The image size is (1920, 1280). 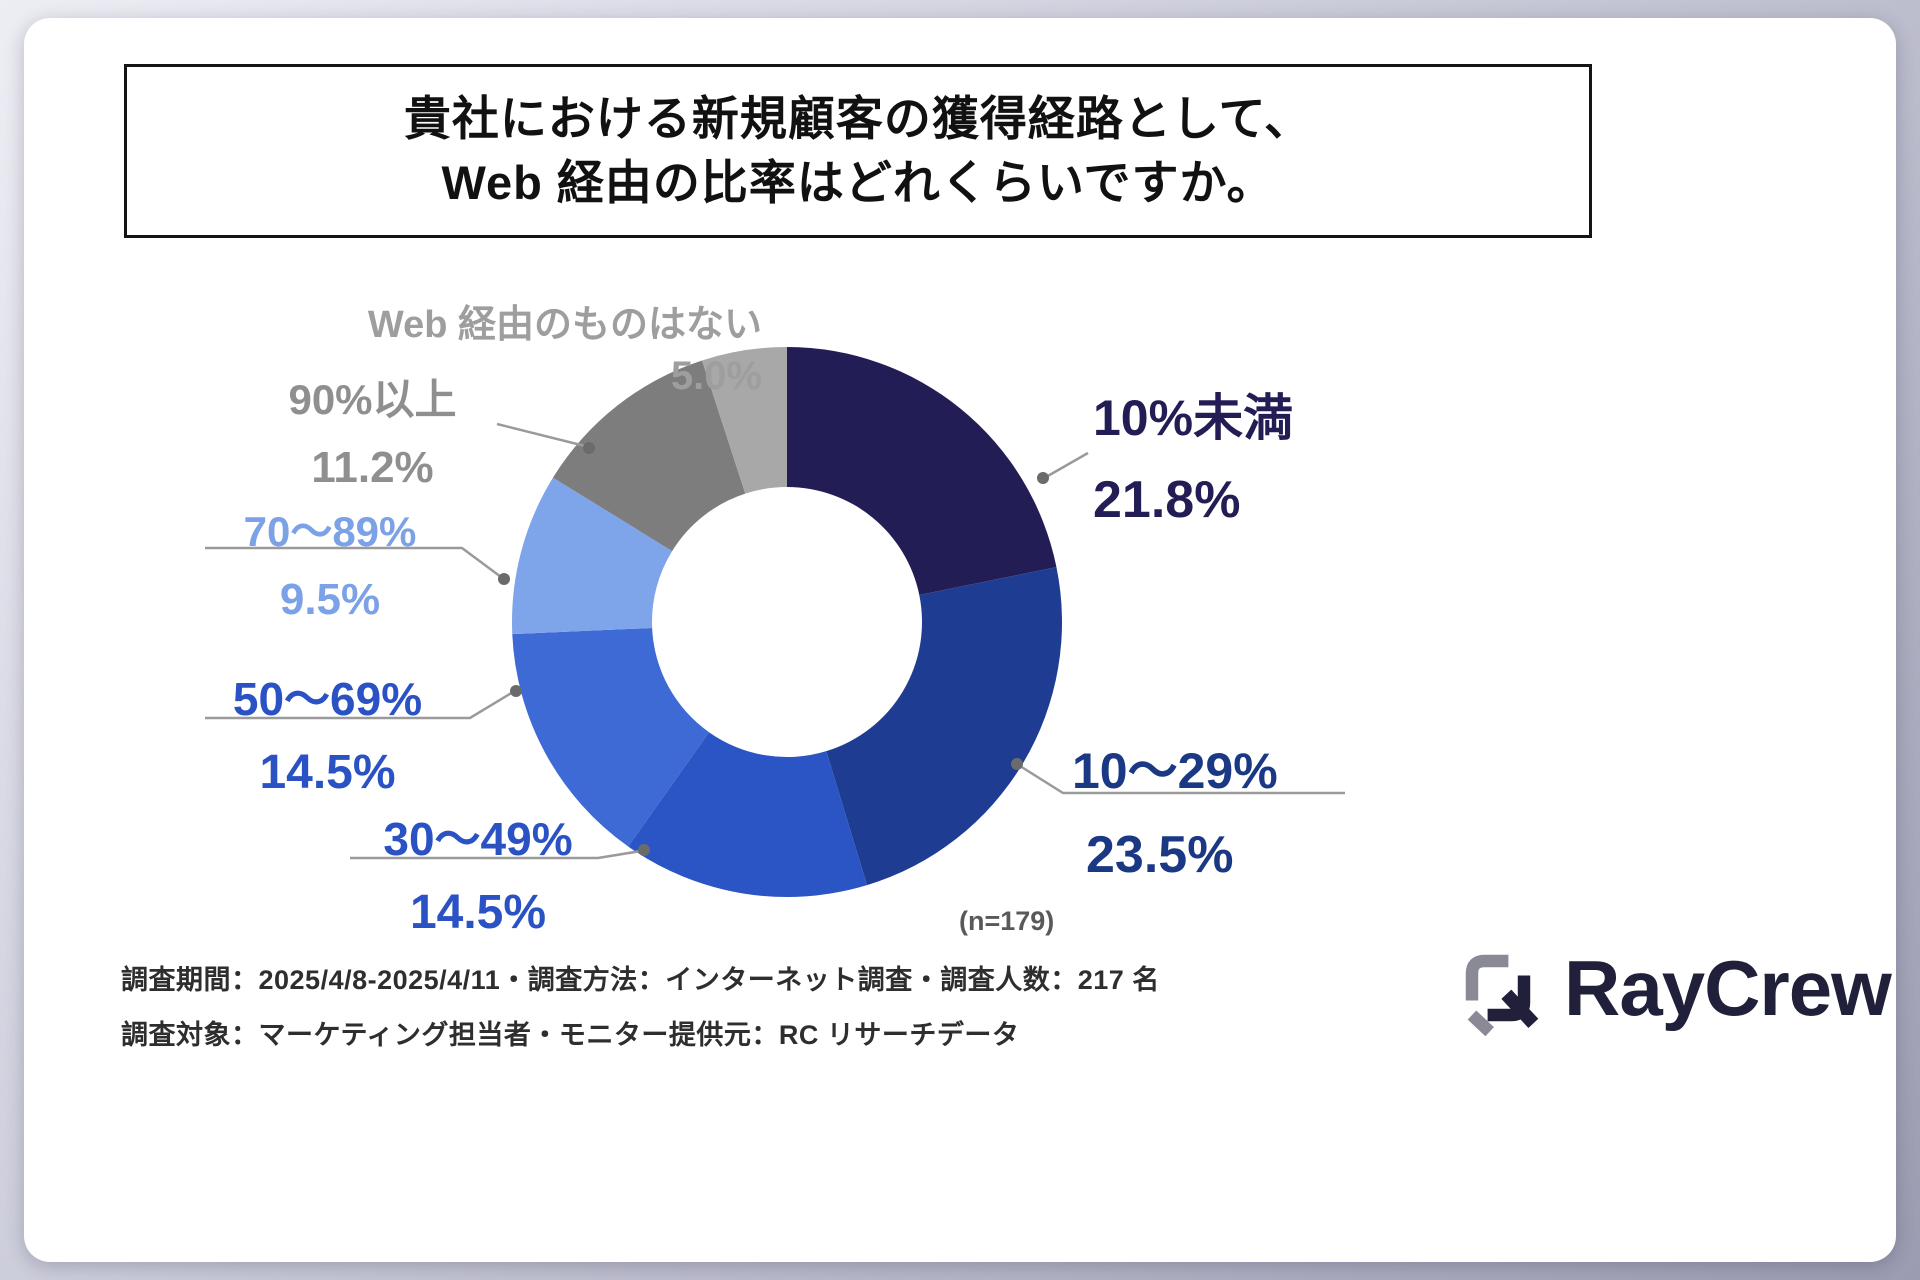 What do you see at coordinates (372, 399) in the screenshot?
I see `segment-label-90plus: 90%以上` at bounding box center [372, 399].